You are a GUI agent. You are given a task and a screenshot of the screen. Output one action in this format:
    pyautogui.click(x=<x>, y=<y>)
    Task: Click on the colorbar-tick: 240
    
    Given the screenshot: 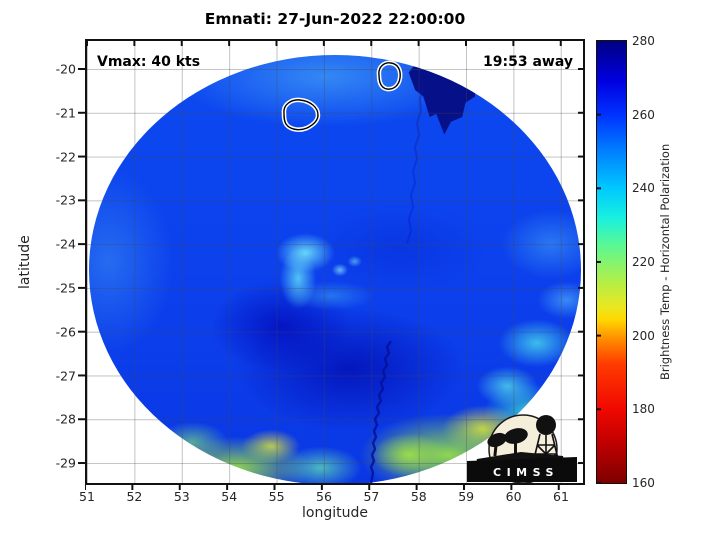 What is the action you would take?
    pyautogui.click(x=643, y=188)
    